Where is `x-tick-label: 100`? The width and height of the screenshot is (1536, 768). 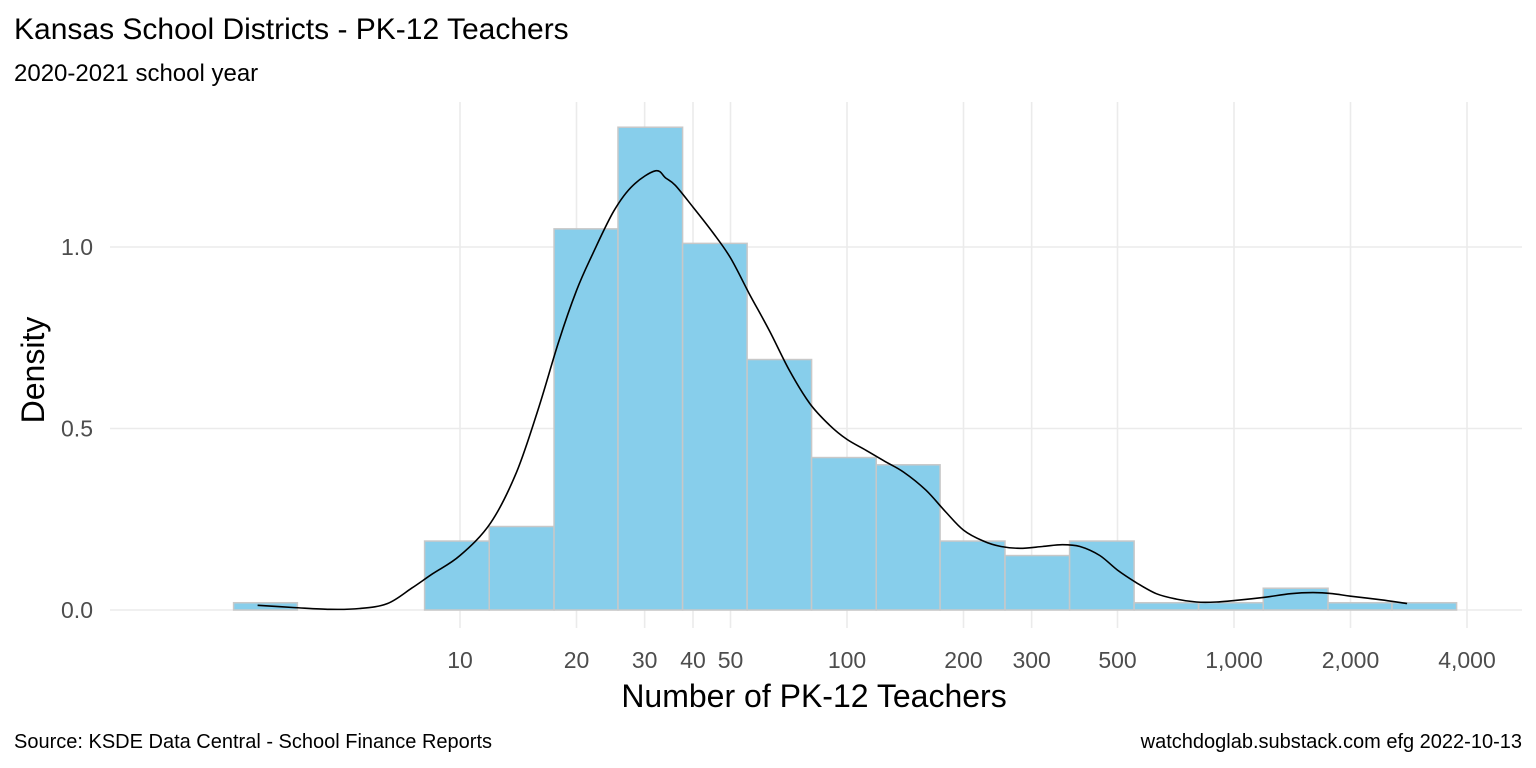 x-tick-label: 100 is located at coordinates (847, 660).